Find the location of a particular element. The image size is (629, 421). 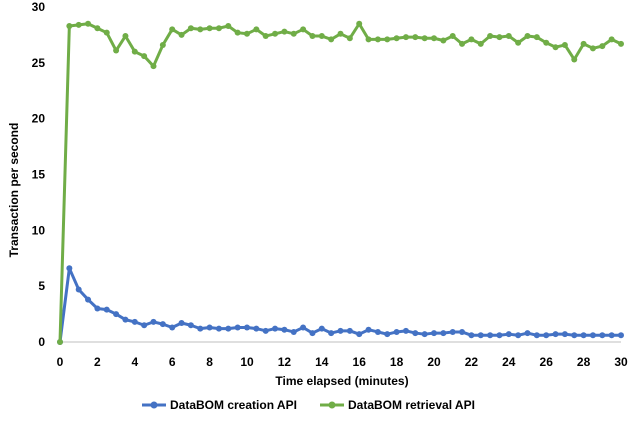

x-tick-label: 24 is located at coordinates (509, 362).